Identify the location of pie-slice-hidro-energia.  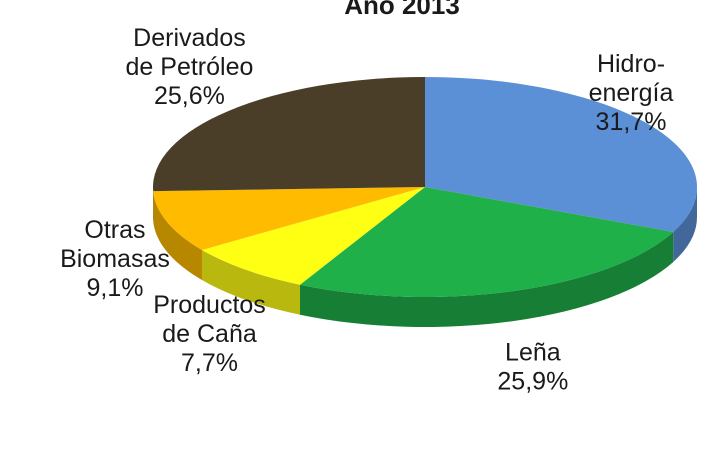
(561, 154).